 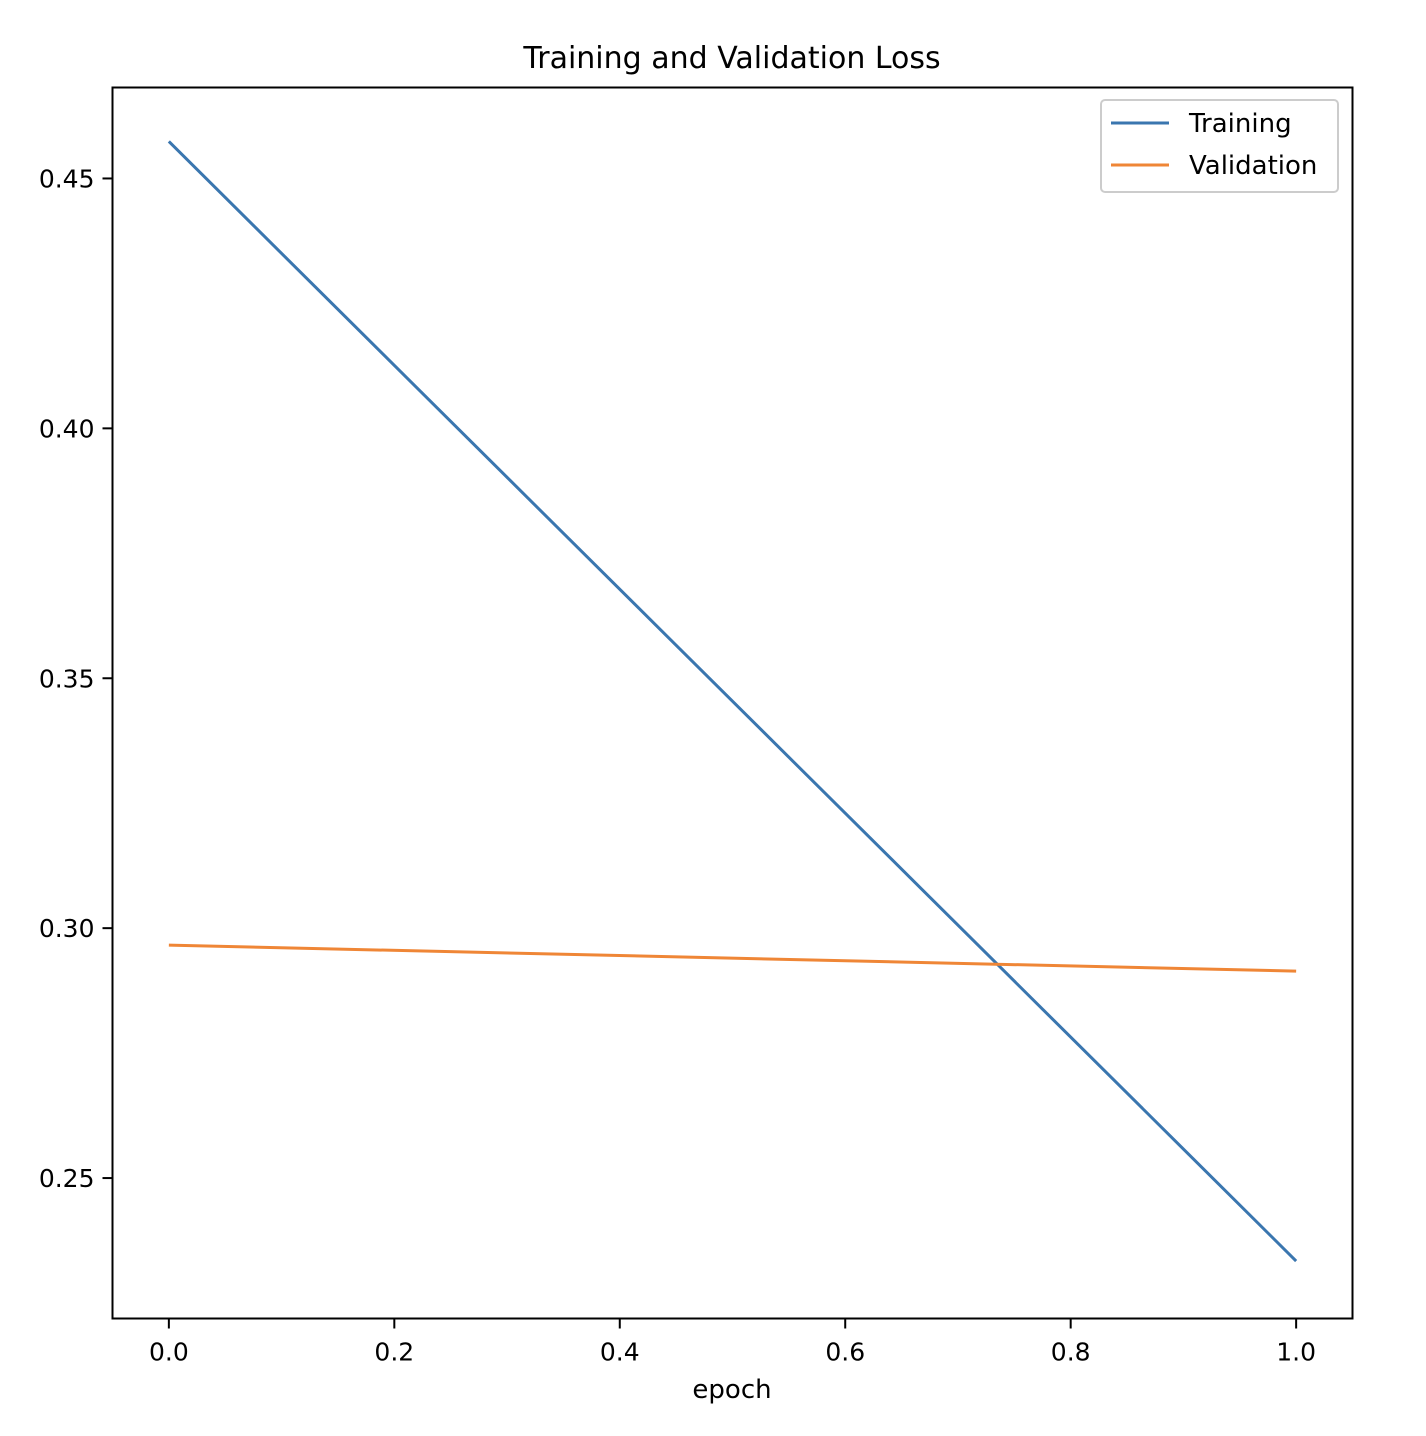 I want to click on chart-title: Training and Validation Loss, so click(x=731, y=58).